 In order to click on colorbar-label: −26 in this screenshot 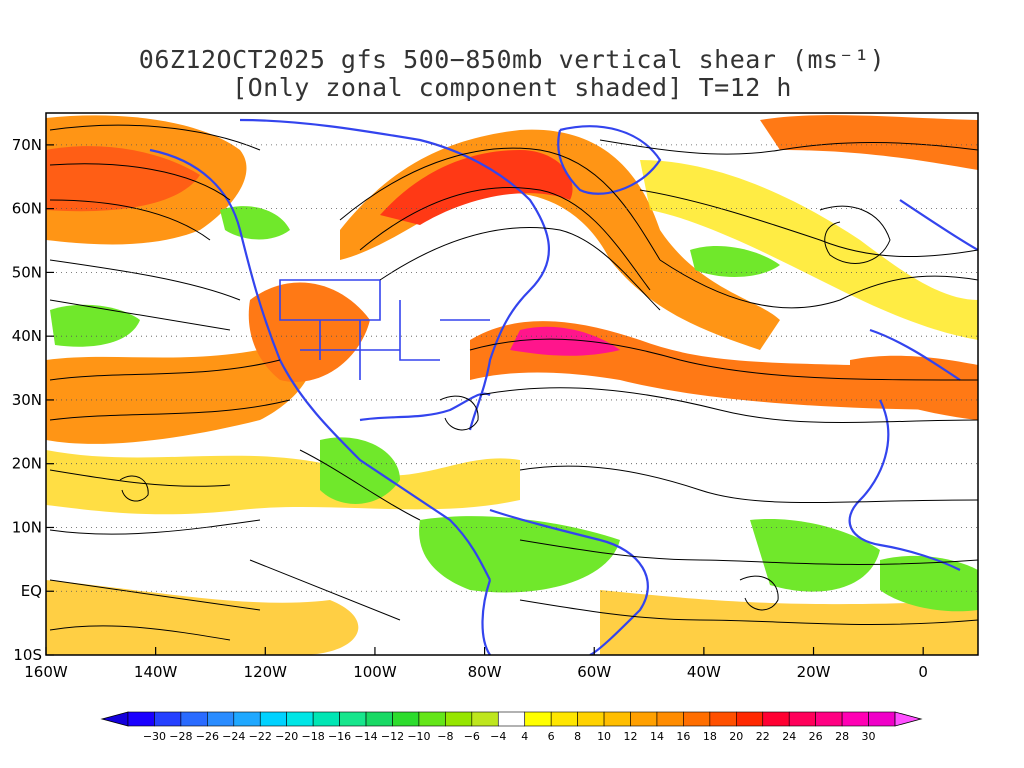, I will do `click(207, 736)`.